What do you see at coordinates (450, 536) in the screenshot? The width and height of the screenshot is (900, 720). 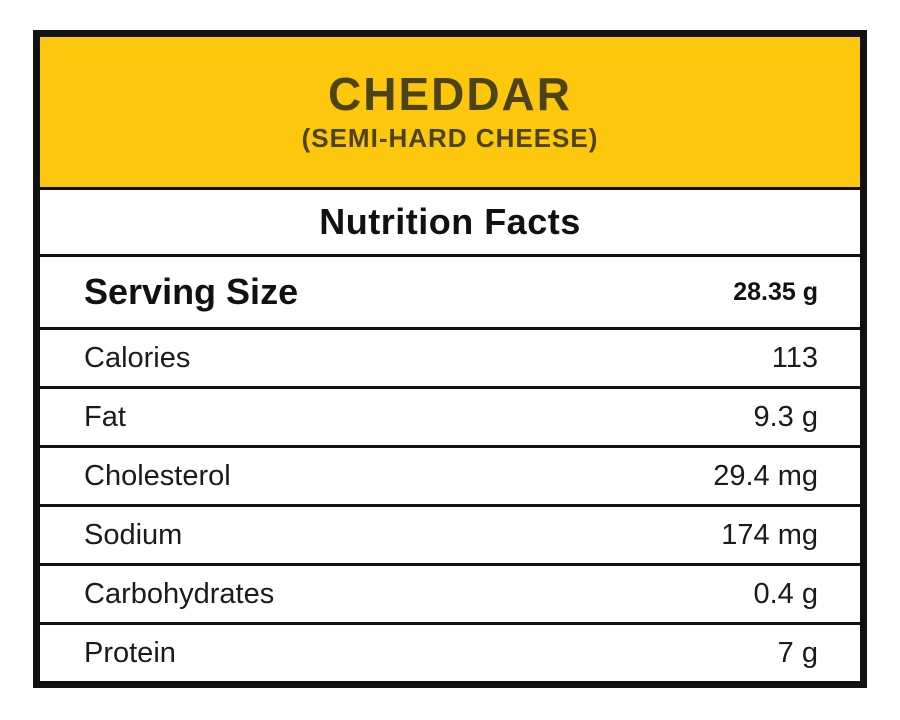 I see `table-row-sodium: Sodium 174 mg` at bounding box center [450, 536].